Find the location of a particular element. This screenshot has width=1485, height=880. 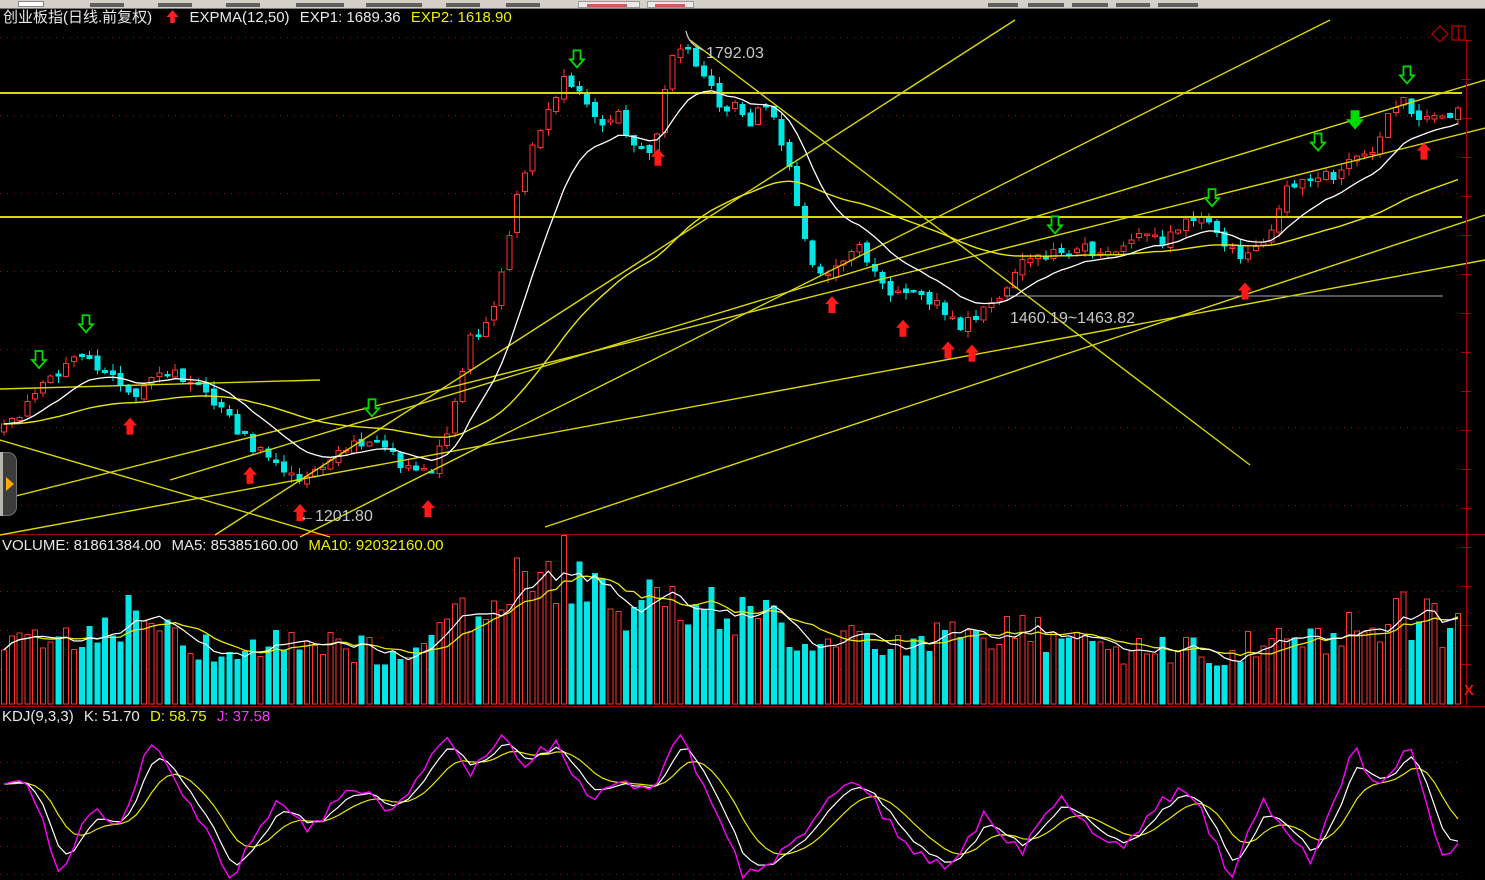

delete-marker-x: X is located at coordinates (1469, 690).